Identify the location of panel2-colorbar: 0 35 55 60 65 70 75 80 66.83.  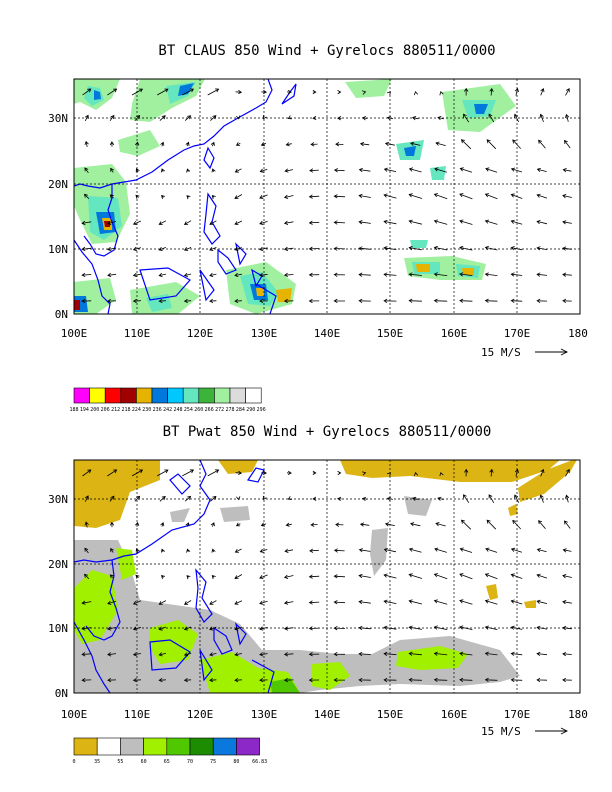
(169, 751).